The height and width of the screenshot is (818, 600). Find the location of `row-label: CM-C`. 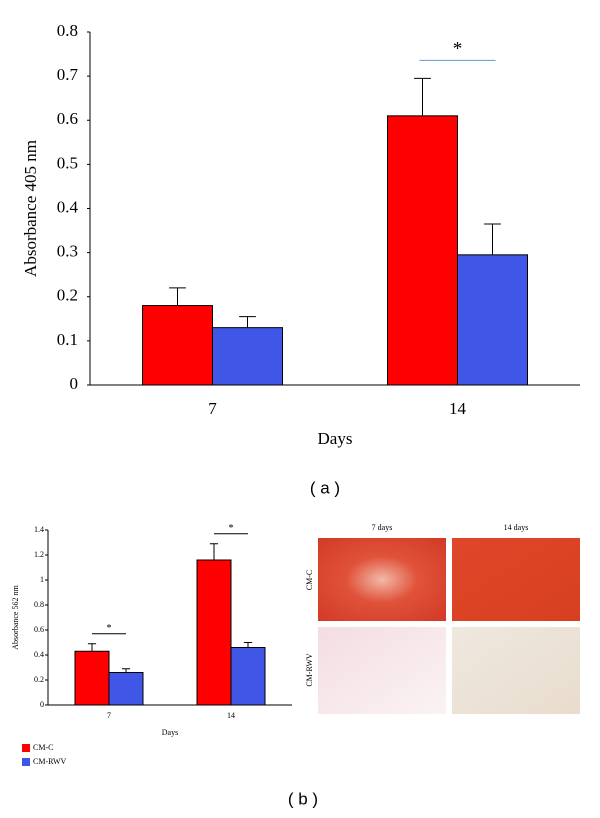

row-label: CM-C is located at coordinates (309, 580).